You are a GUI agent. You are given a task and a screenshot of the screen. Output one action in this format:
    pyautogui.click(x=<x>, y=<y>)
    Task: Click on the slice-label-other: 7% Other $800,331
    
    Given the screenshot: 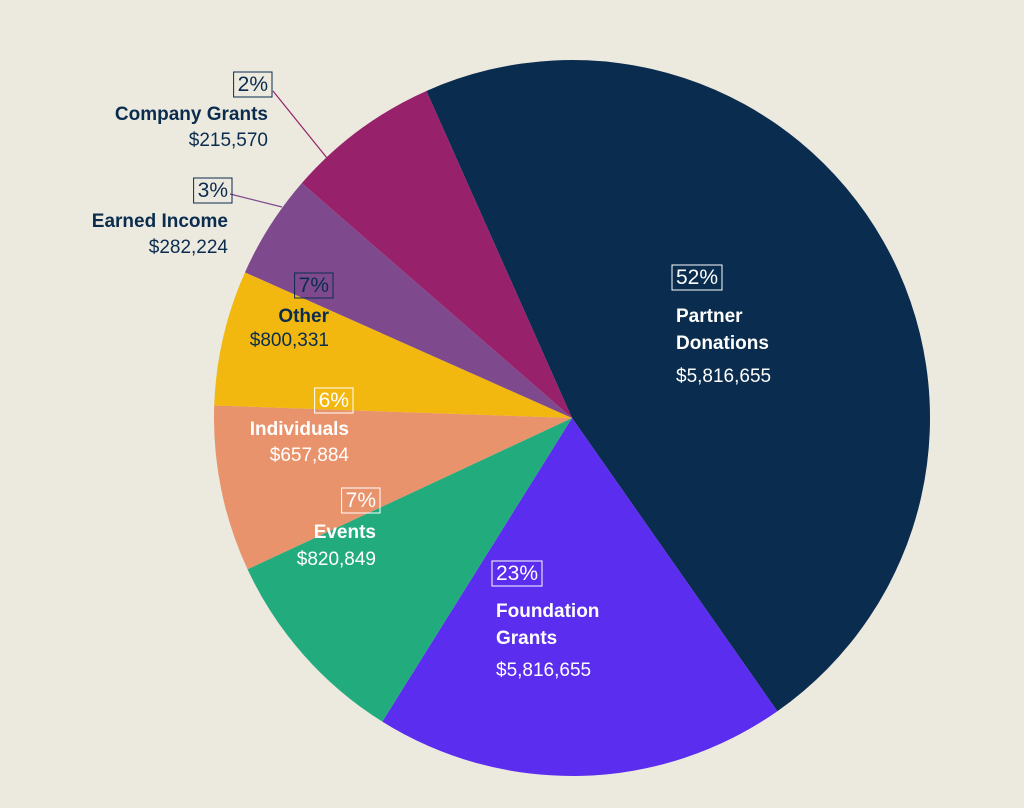 What is the action you would take?
    pyautogui.click(x=292, y=311)
    